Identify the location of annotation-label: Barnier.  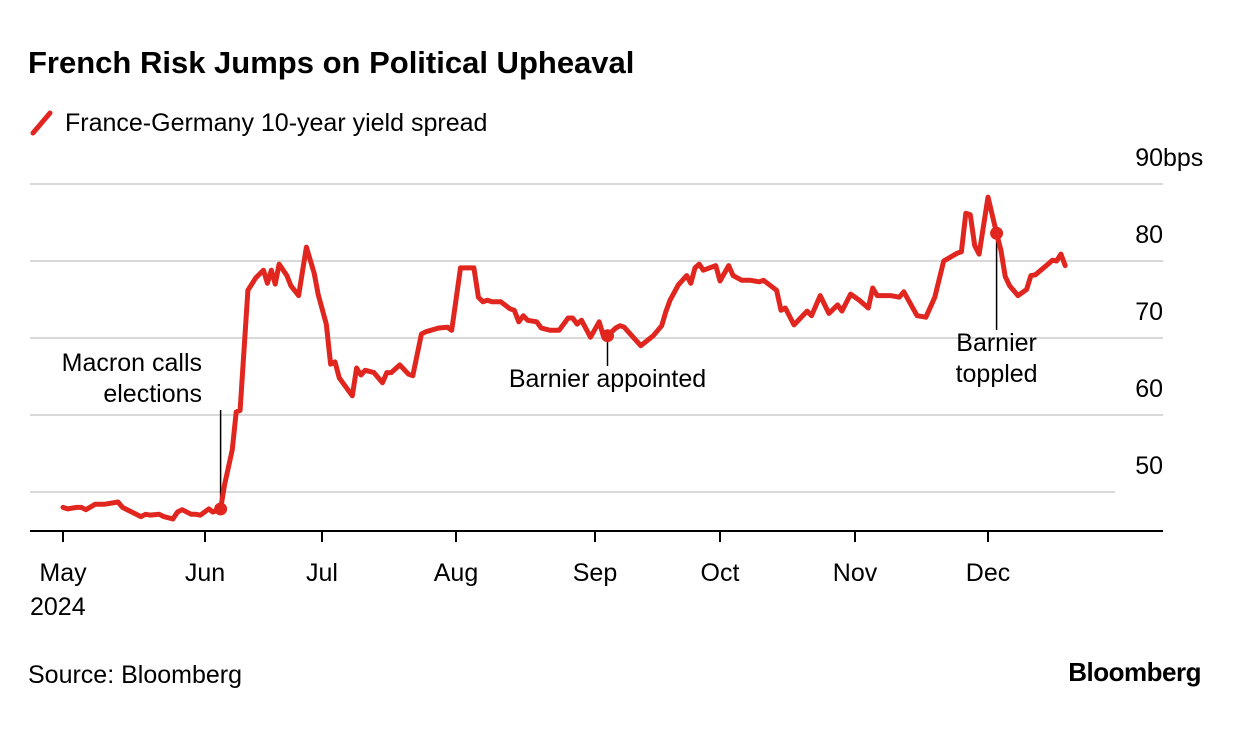
(996, 343).